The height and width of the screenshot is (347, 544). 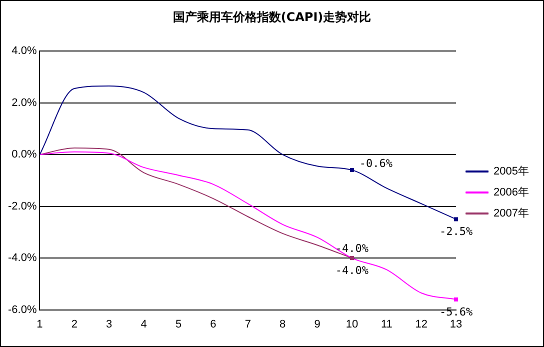 I want to click on x-tick-label: 5, so click(x=178, y=324).